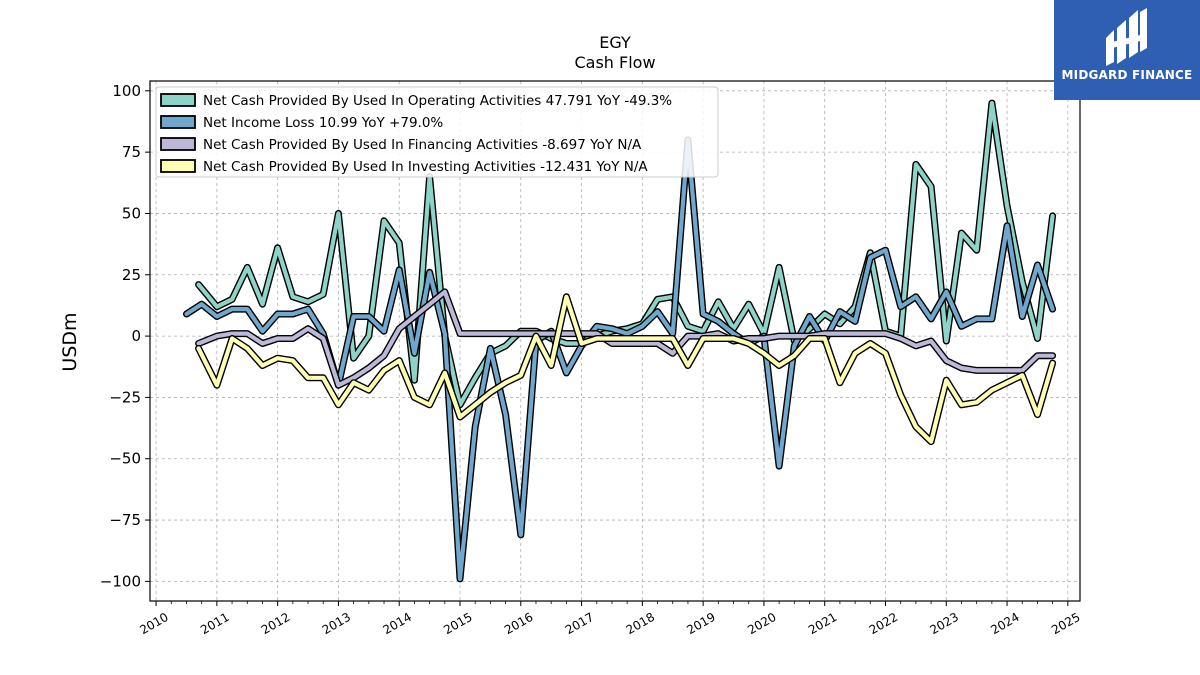  I want to click on y-tick-label: 100, so click(126, 91).